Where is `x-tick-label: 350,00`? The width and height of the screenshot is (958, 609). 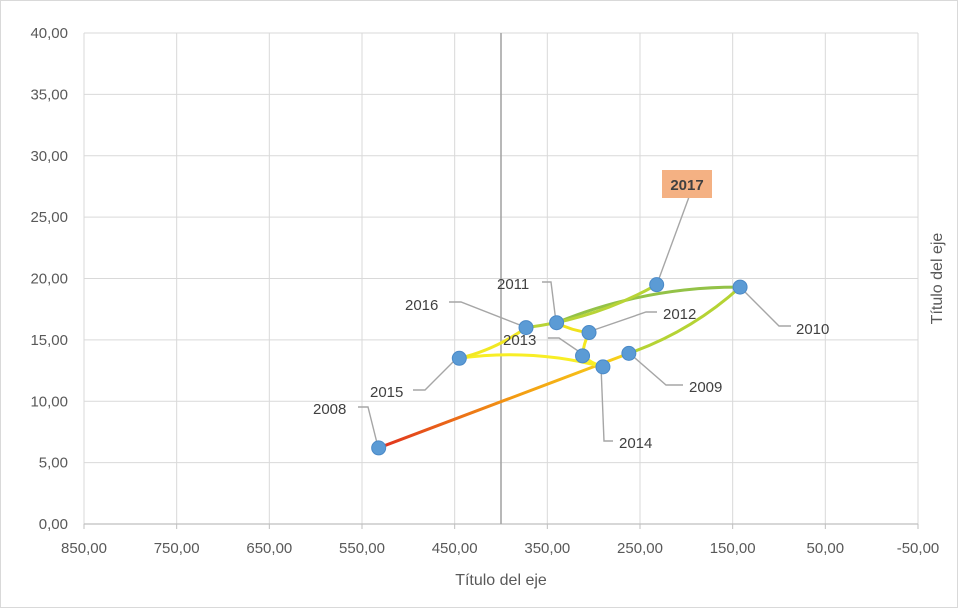 x-tick-label: 350,00 is located at coordinates (547, 548).